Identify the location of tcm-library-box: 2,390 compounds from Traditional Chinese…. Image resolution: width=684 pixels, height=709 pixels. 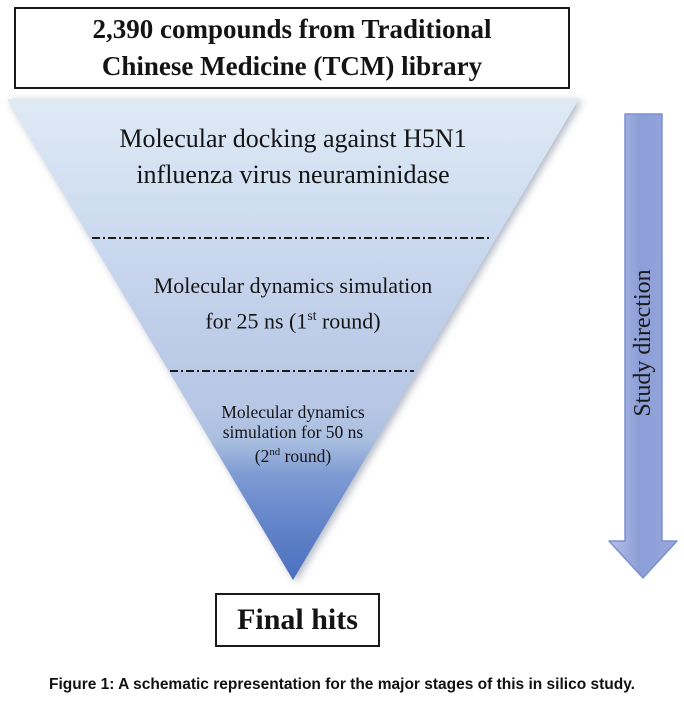
(292, 48).